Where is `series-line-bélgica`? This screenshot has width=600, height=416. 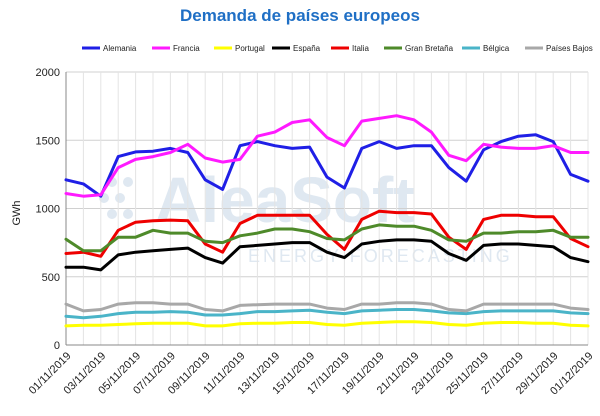 series-line-bélgica is located at coordinates (327, 314).